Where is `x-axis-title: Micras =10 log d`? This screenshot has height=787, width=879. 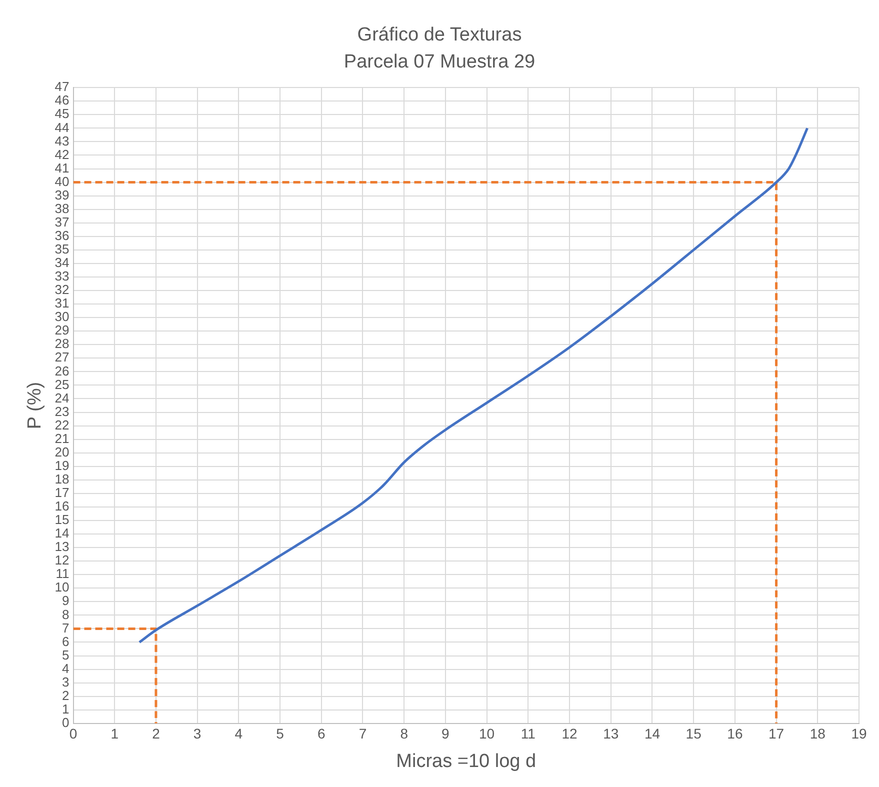 x-axis-title: Micras =10 log d is located at coordinates (466, 761).